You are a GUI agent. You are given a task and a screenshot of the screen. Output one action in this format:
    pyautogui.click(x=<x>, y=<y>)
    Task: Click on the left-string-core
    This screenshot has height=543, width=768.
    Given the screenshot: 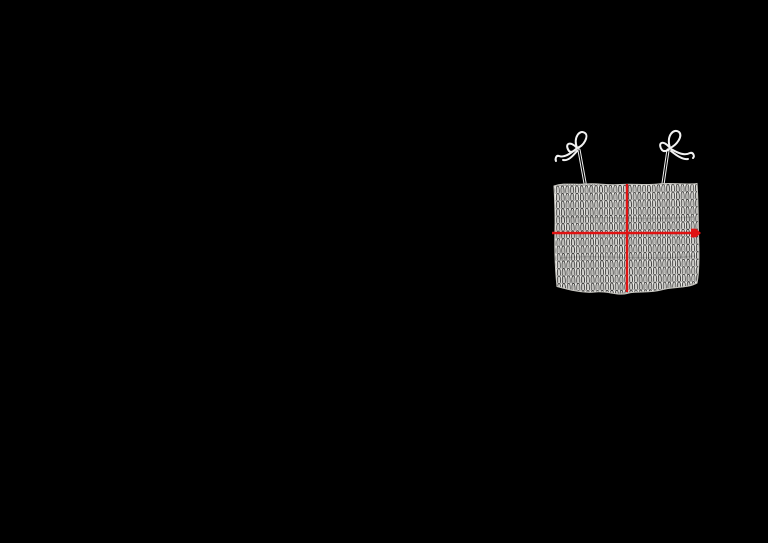 What is the action you would take?
    pyautogui.click(x=582, y=166)
    